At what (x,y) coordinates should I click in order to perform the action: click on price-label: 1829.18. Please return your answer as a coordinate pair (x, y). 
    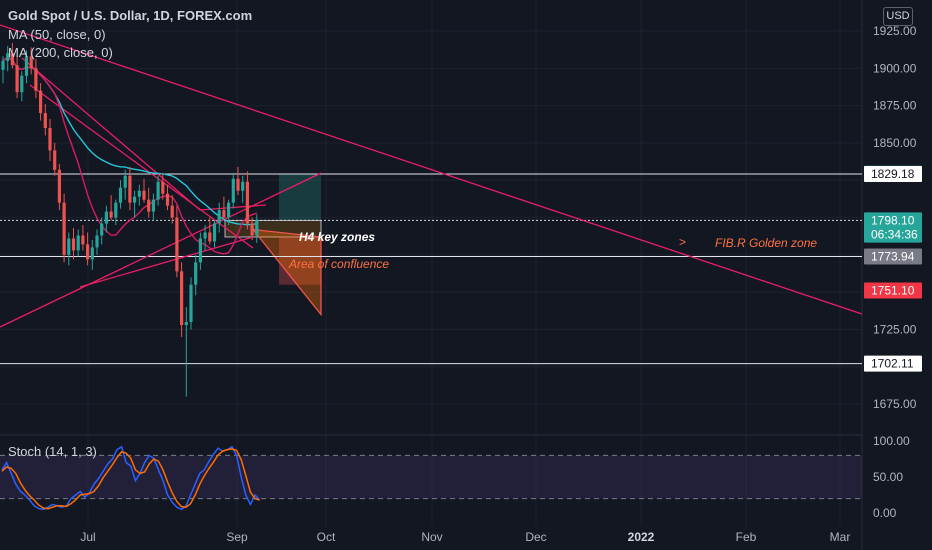
    Looking at the image, I should click on (893, 174).